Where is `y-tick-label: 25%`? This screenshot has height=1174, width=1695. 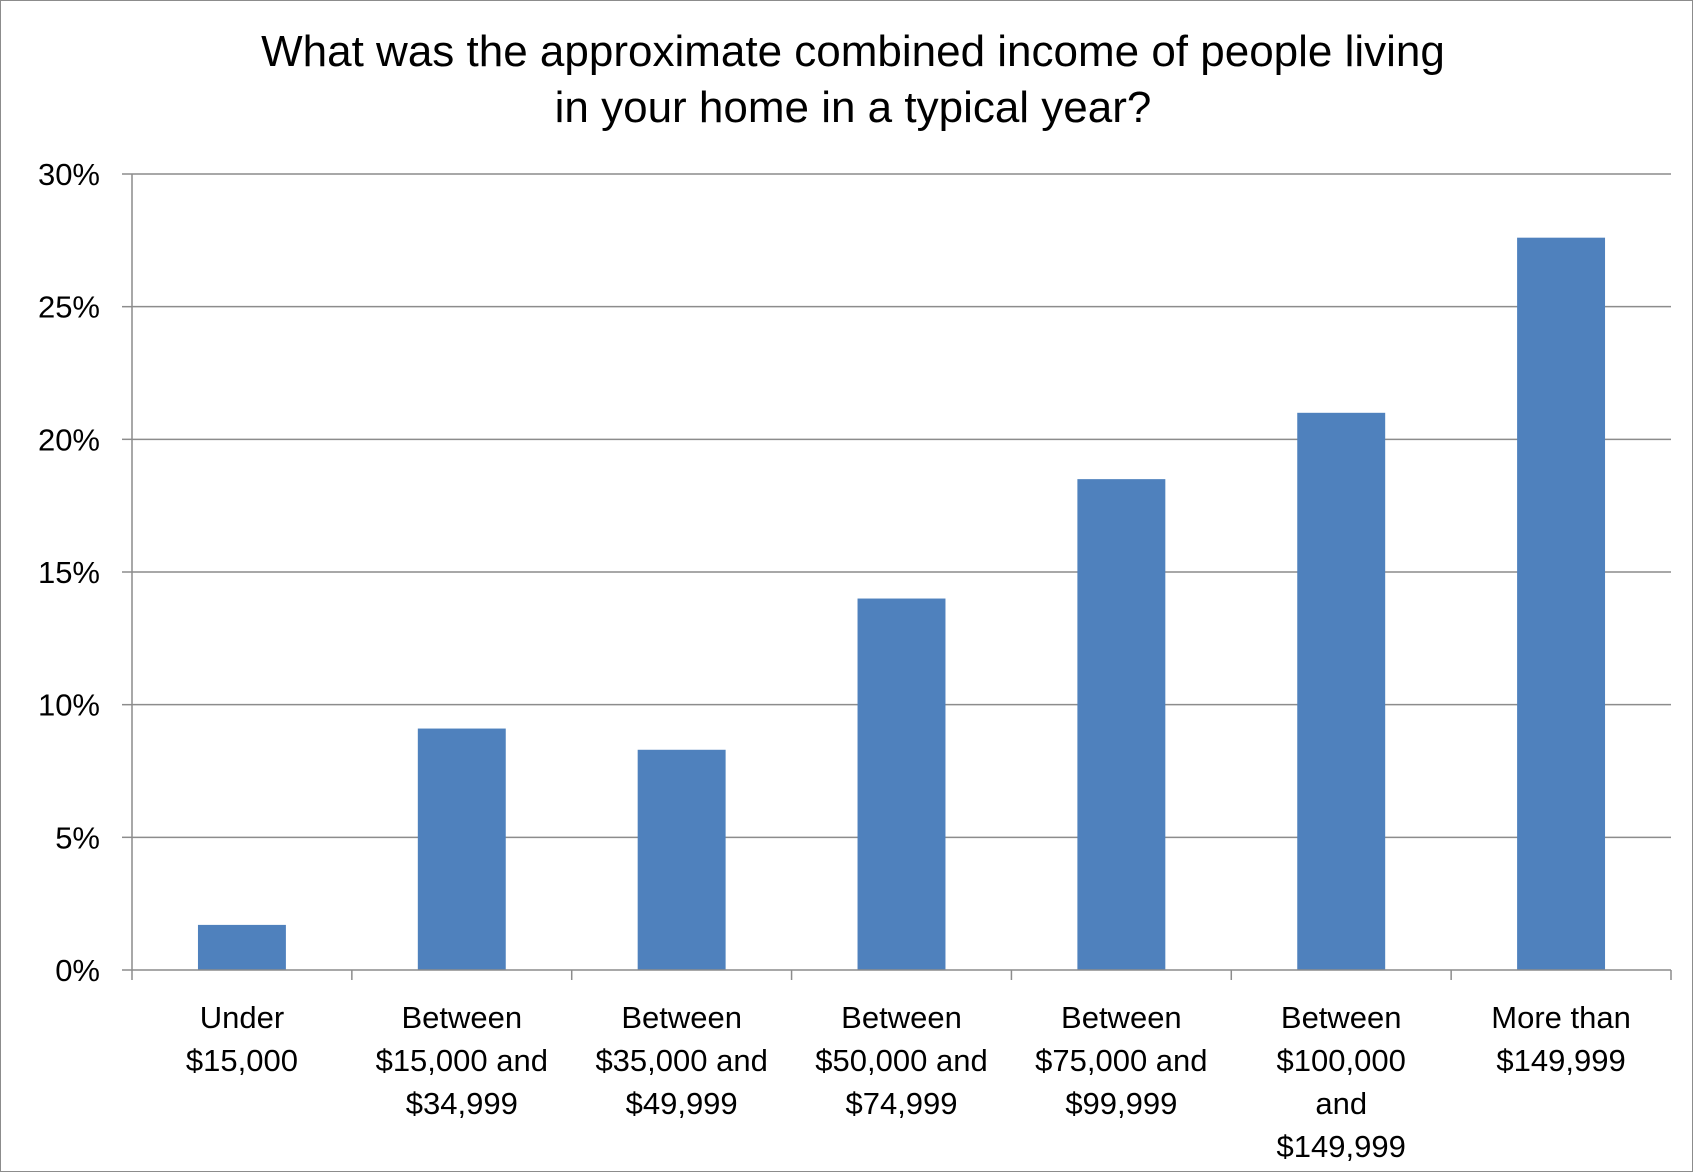 y-tick-label: 25% is located at coordinates (69, 307).